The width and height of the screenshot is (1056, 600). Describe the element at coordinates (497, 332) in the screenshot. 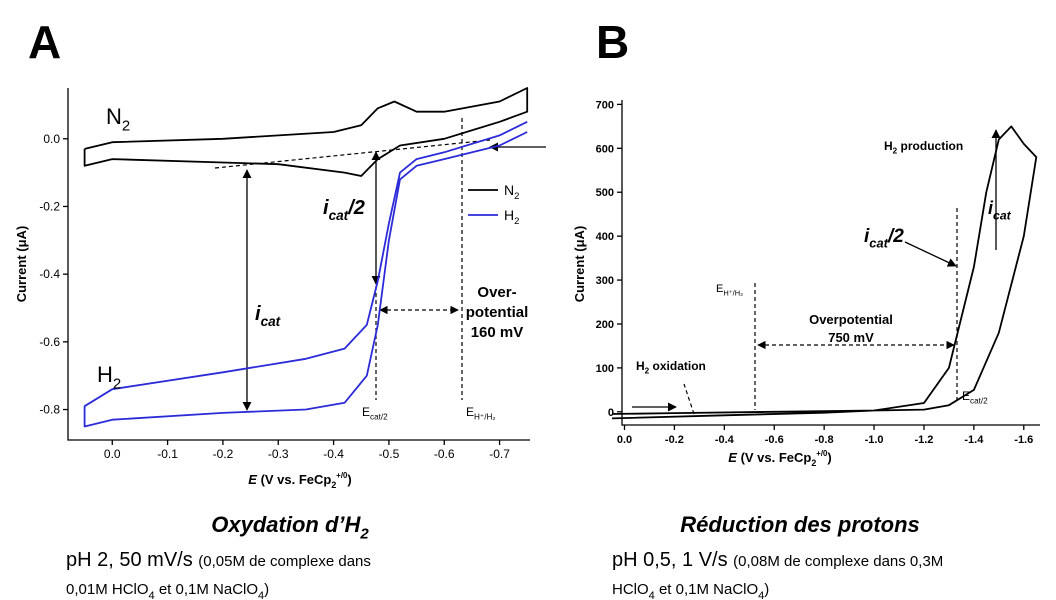

I see `text-segment: 160 mV` at that location.